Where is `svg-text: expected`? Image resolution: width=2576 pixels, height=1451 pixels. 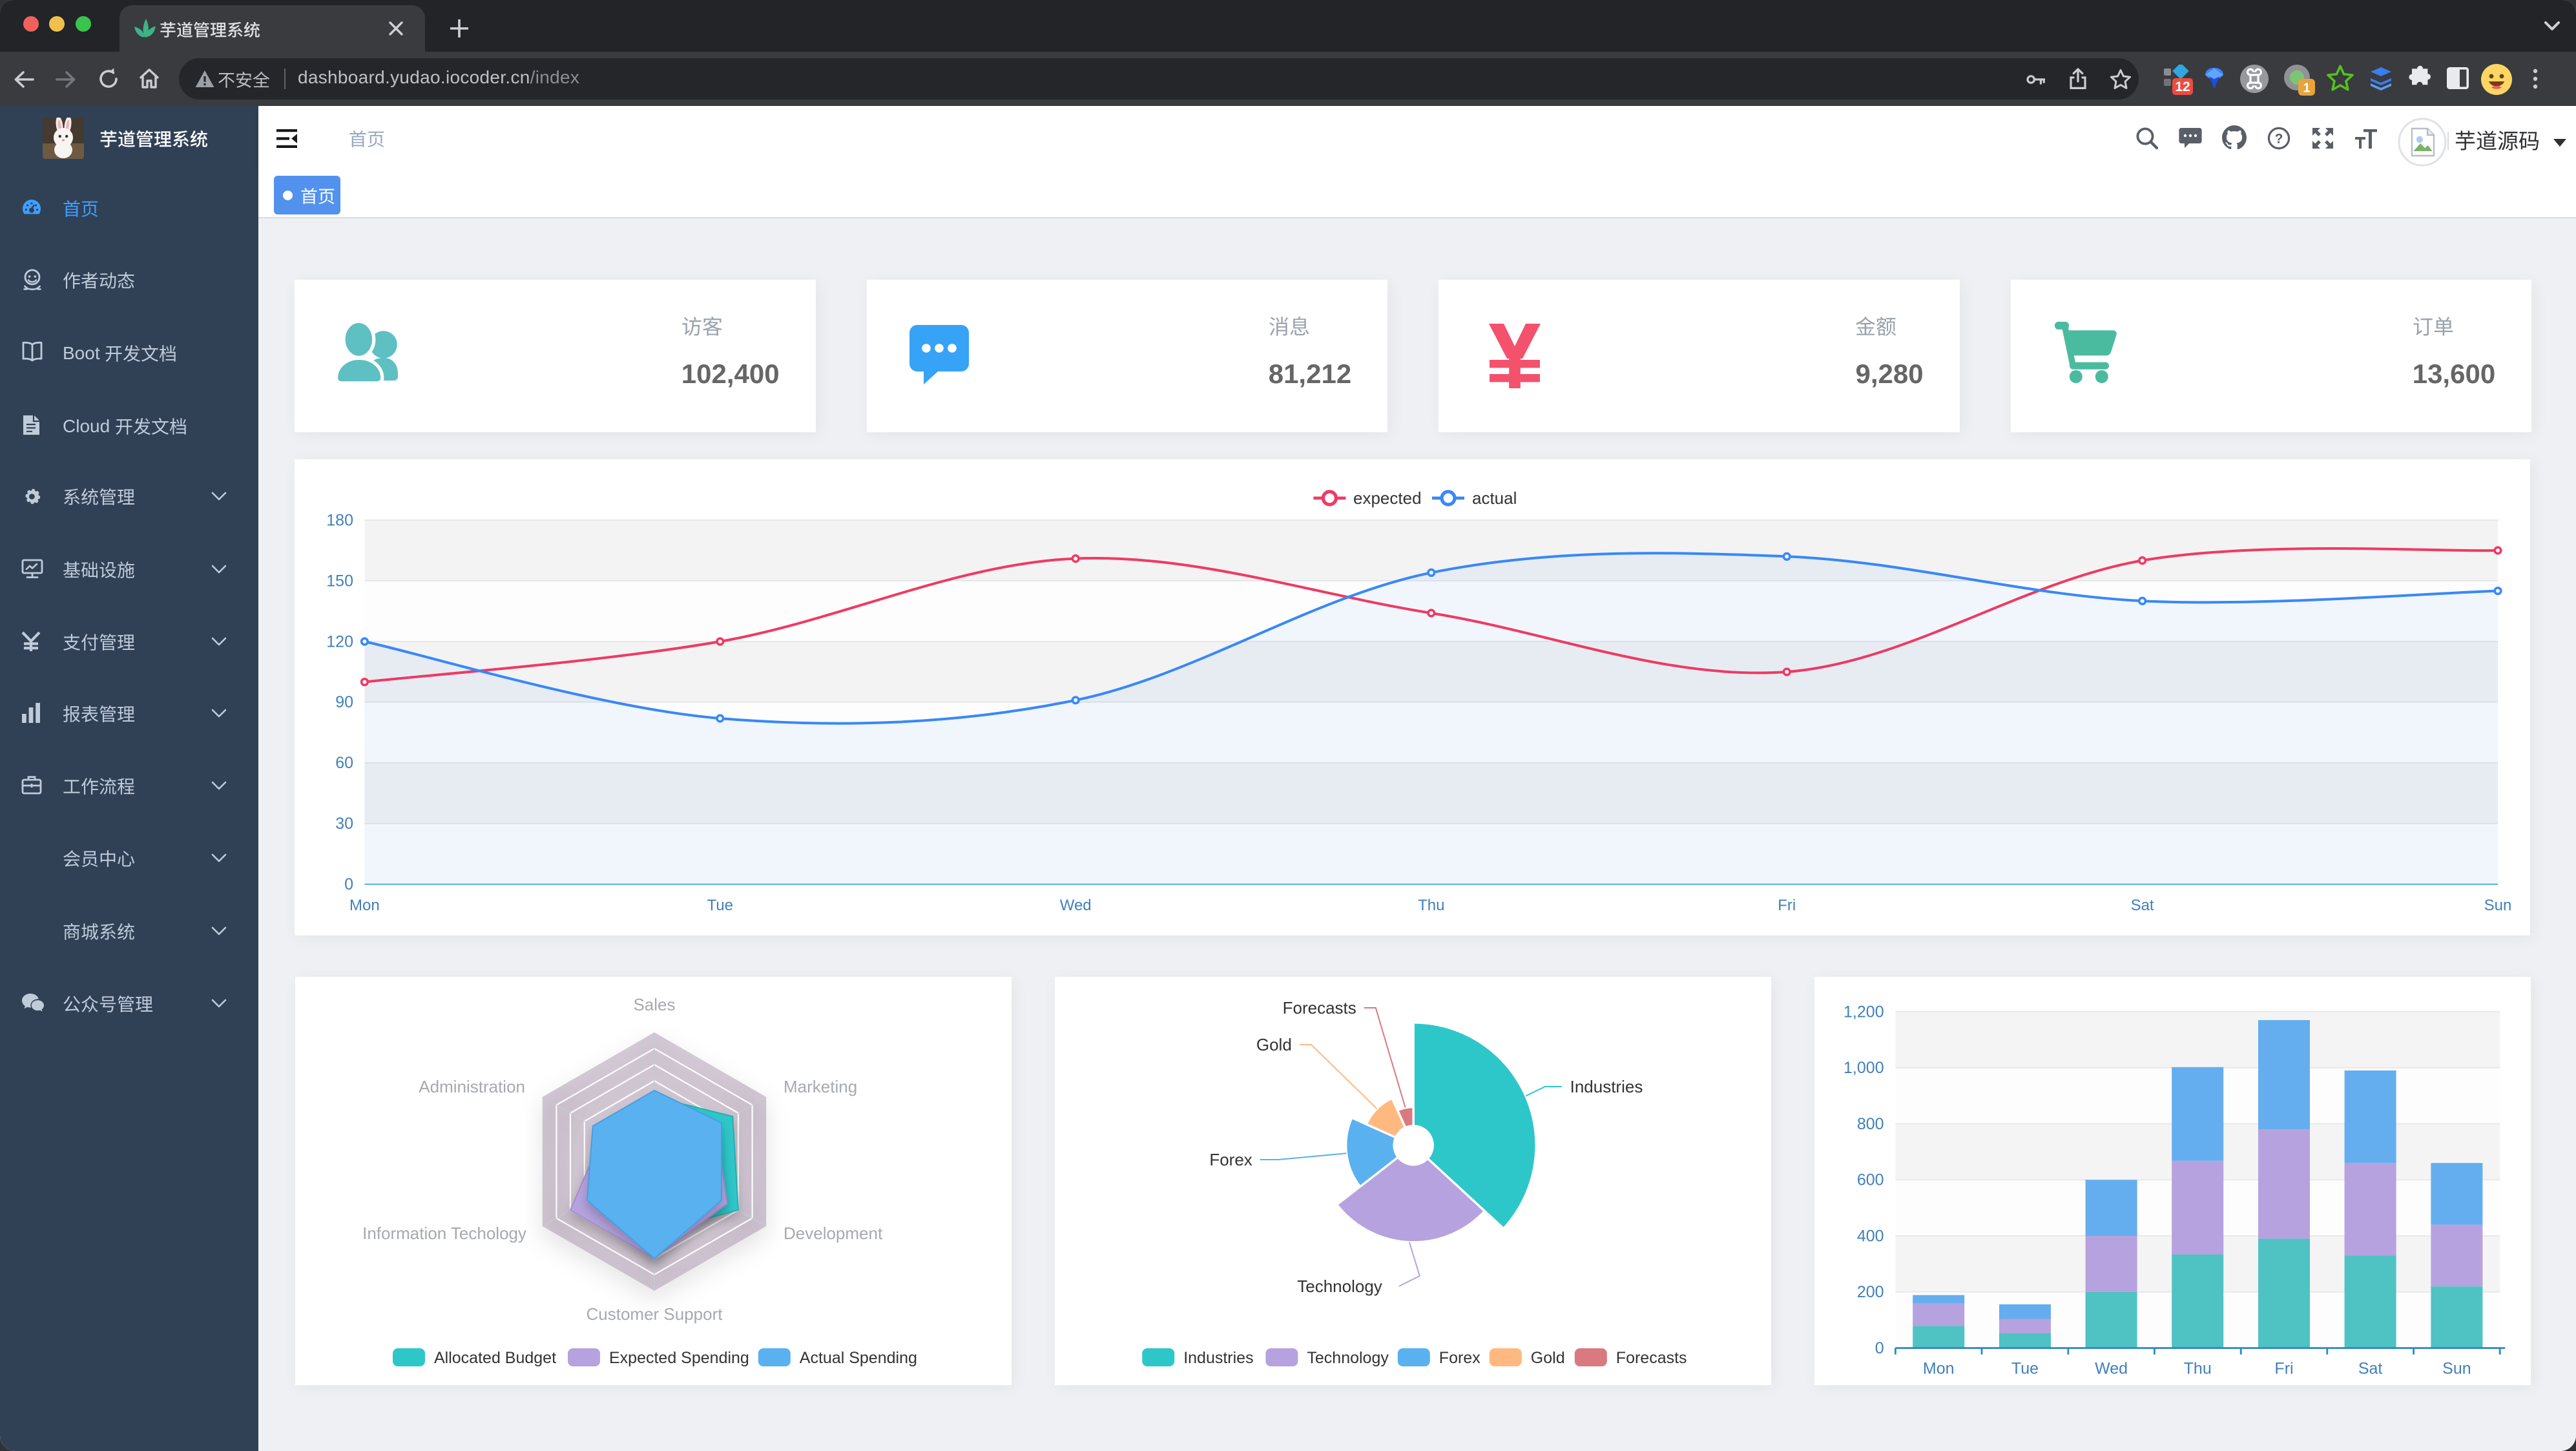
svg-text: expected is located at coordinates (1387, 498).